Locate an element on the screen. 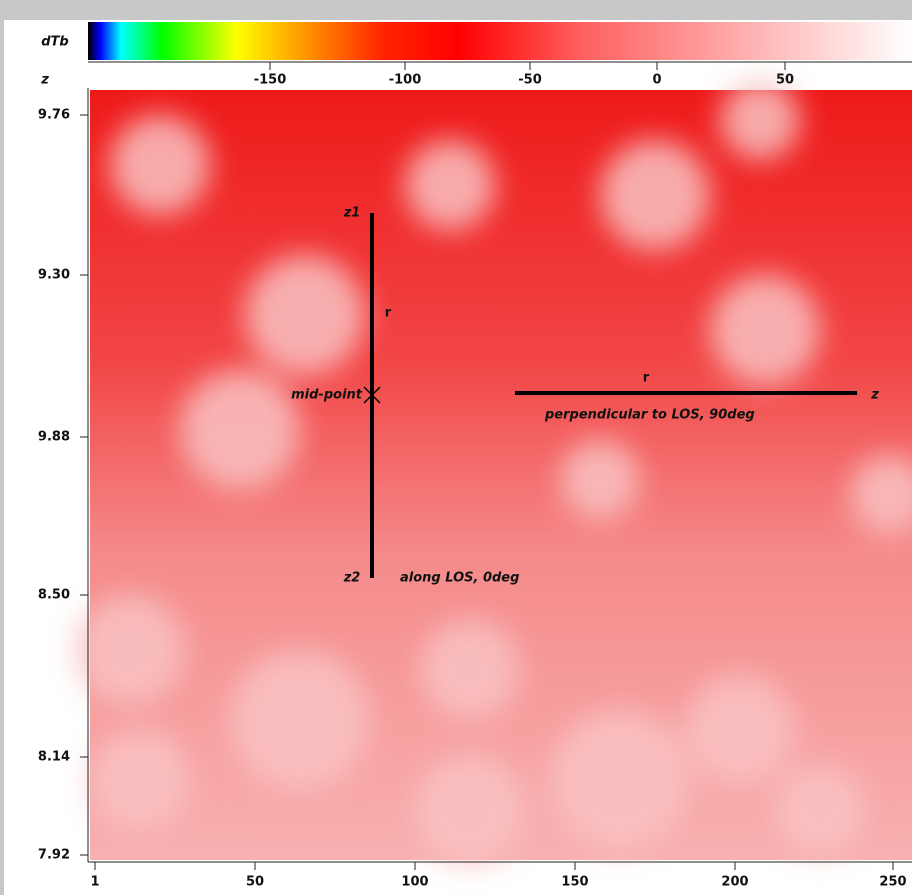  x-tick-label: 1 is located at coordinates (94, 882).